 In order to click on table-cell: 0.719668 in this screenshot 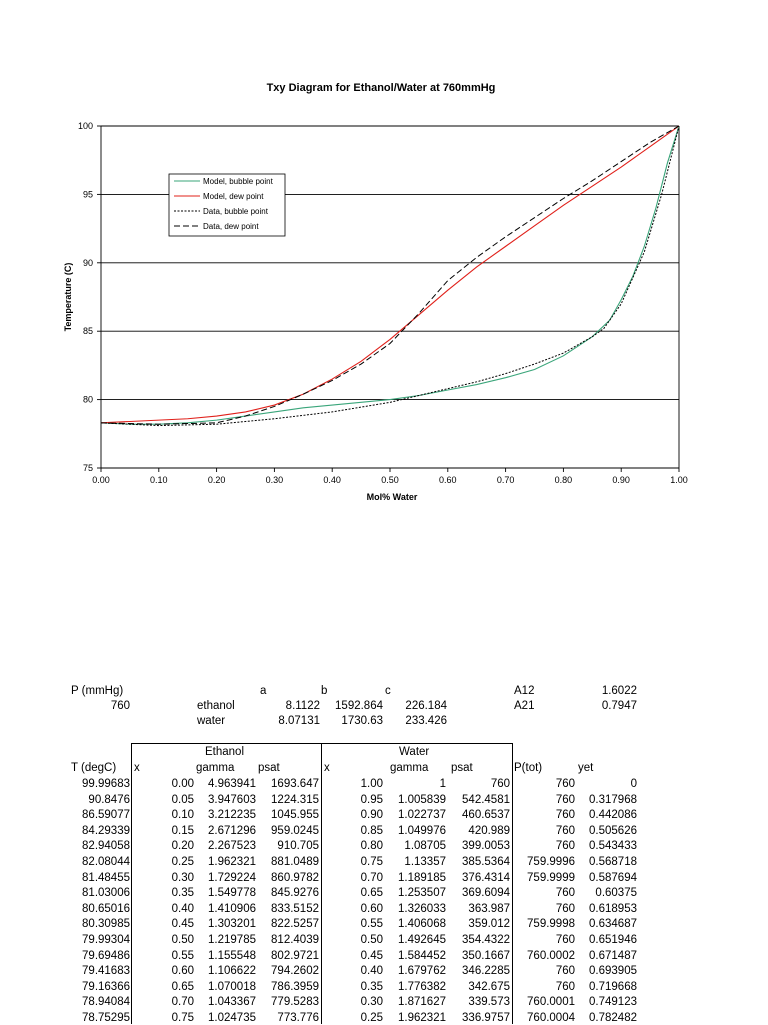, I will do `click(613, 986)`.